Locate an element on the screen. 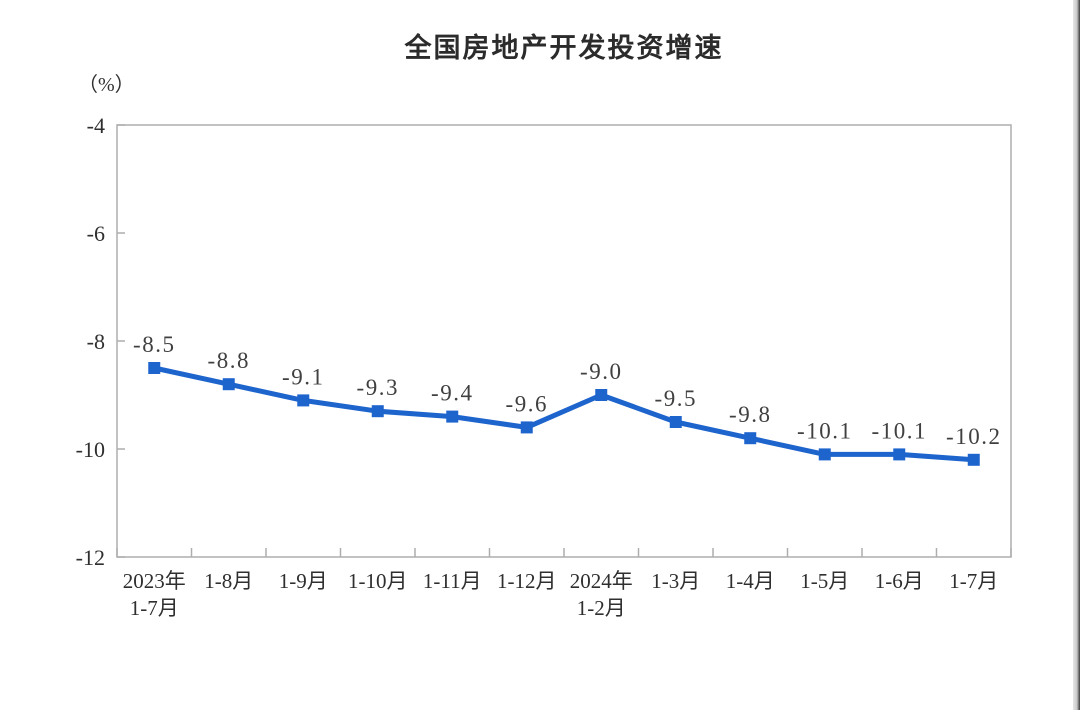 The image size is (1080, 710). x-tick-label: 1-9月 is located at coordinates (303, 581).